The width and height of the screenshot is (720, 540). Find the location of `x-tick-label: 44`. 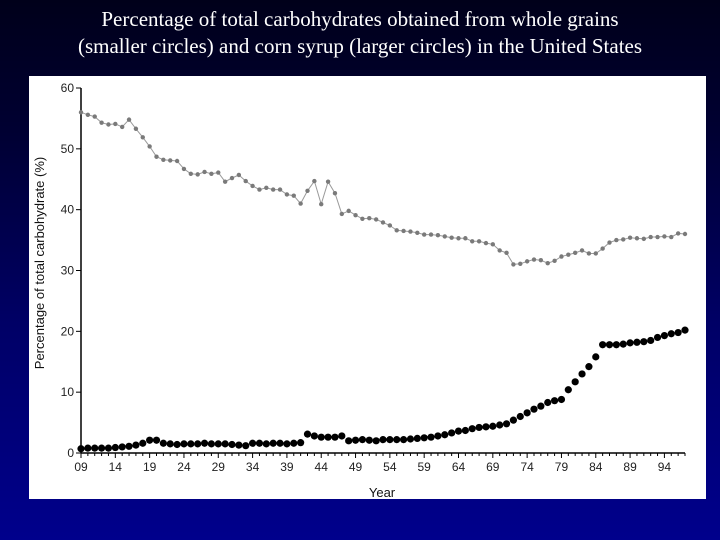

x-tick-label: 44 is located at coordinates (322, 467).